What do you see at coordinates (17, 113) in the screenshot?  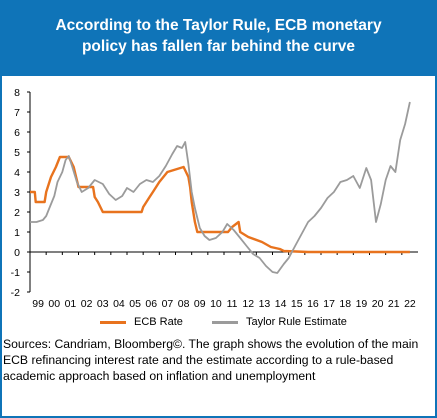 I see `y-tick-label: 7` at bounding box center [17, 113].